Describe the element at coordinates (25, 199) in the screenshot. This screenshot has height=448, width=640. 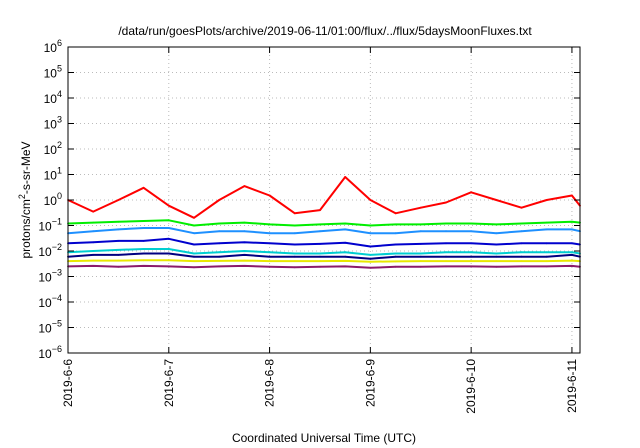
I see `y-axis-label: protons/cm2-s-sr-MeV` at that location.